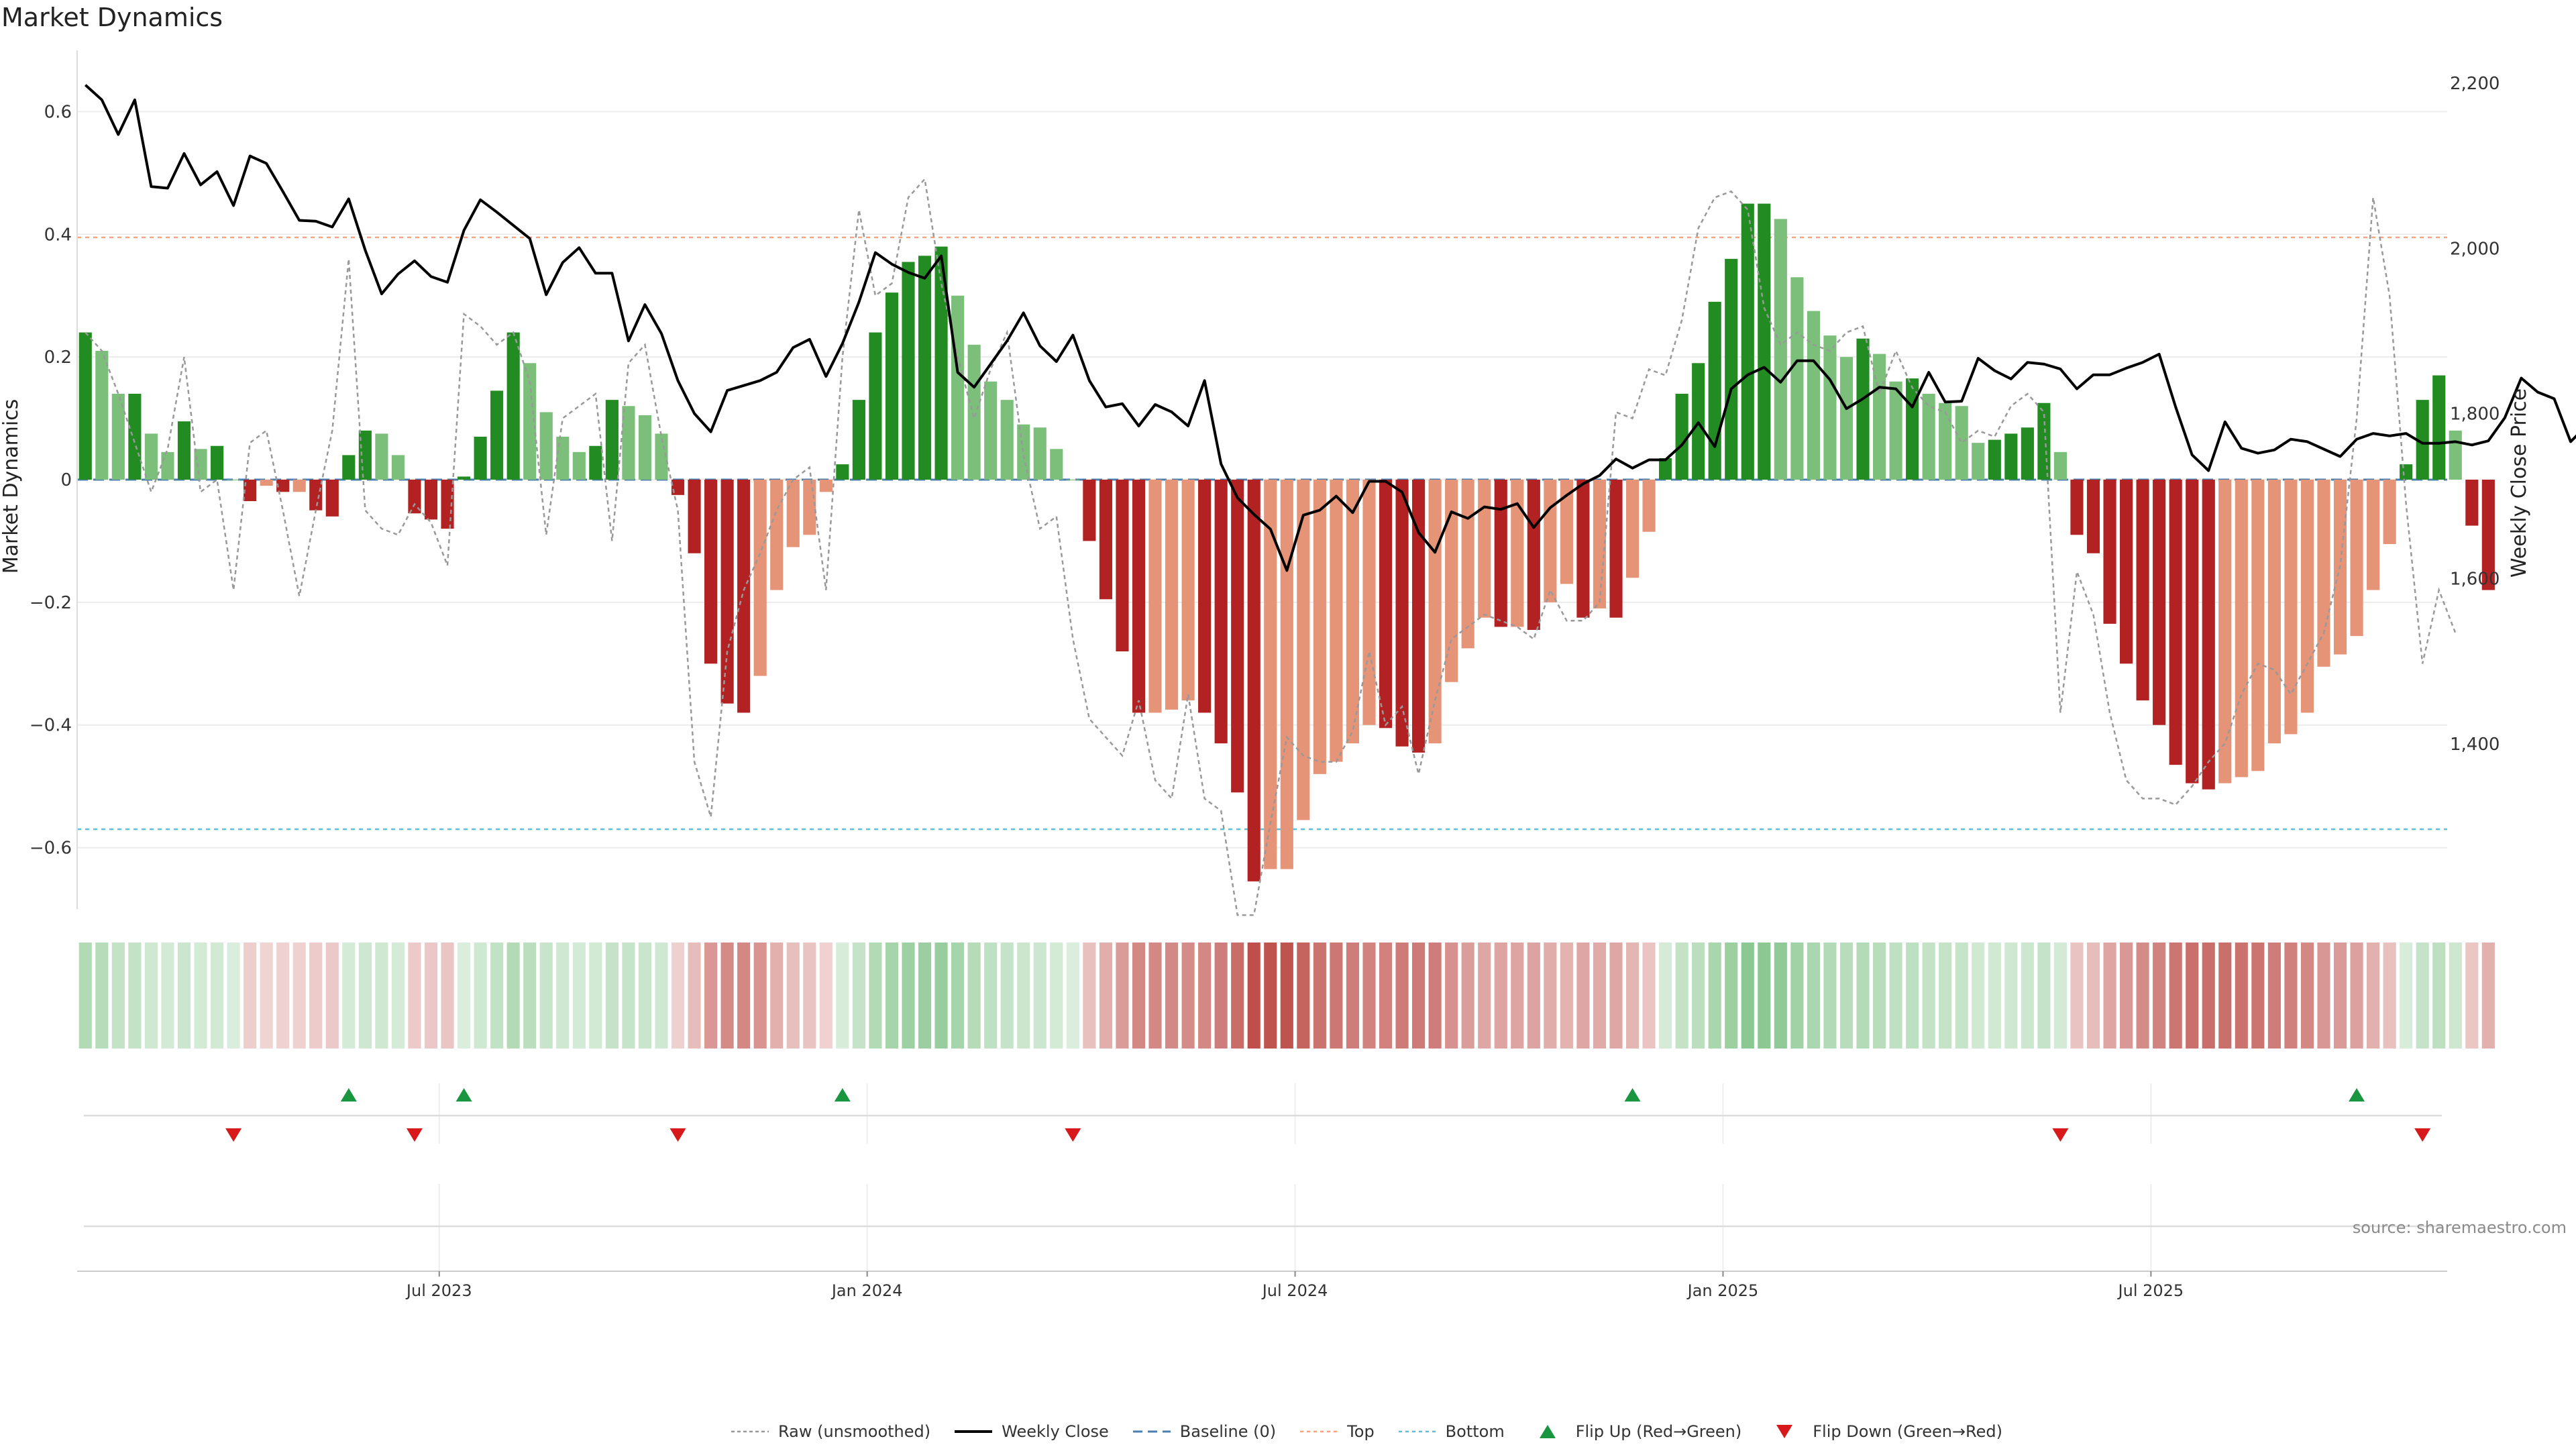 The width and height of the screenshot is (2576, 1449). I want to click on y2-axis-label: Weekly Close Price, so click(2519, 483).